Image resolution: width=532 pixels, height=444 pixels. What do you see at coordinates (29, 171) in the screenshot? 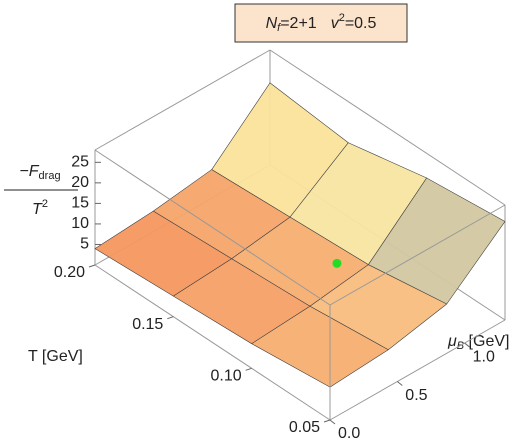
I see `z-label-part: −F` at bounding box center [29, 171].